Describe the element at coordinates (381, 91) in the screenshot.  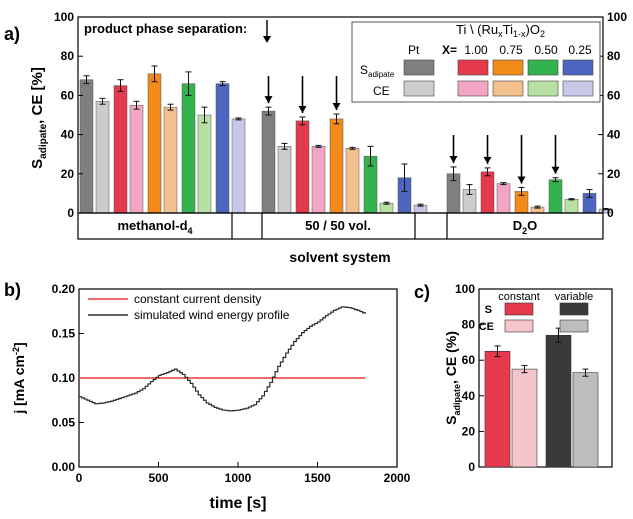
I see `legend-row-ce: CE` at that location.